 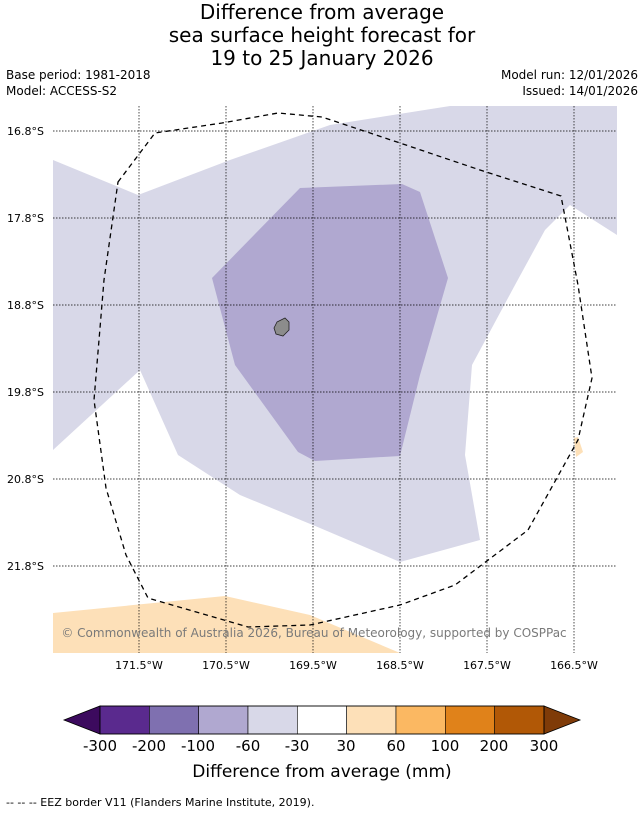 What do you see at coordinates (25, 305) in the screenshot?
I see `lat-label: 18.8°S` at bounding box center [25, 305].